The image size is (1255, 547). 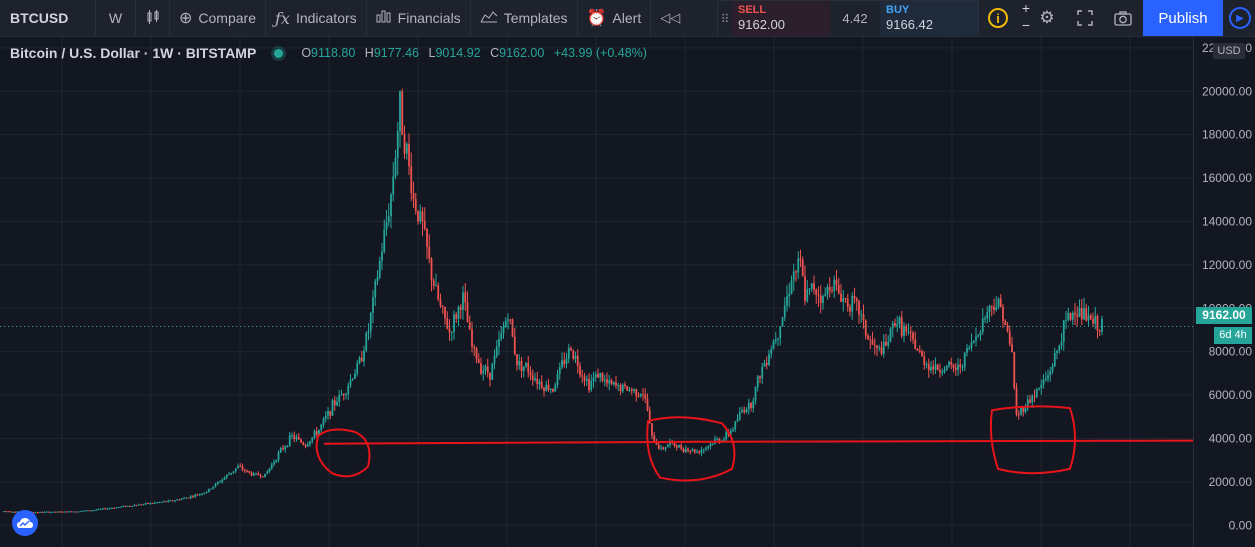 What do you see at coordinates (781, 18) in the screenshot?
I see `sell-button: SELL 9162.00` at bounding box center [781, 18].